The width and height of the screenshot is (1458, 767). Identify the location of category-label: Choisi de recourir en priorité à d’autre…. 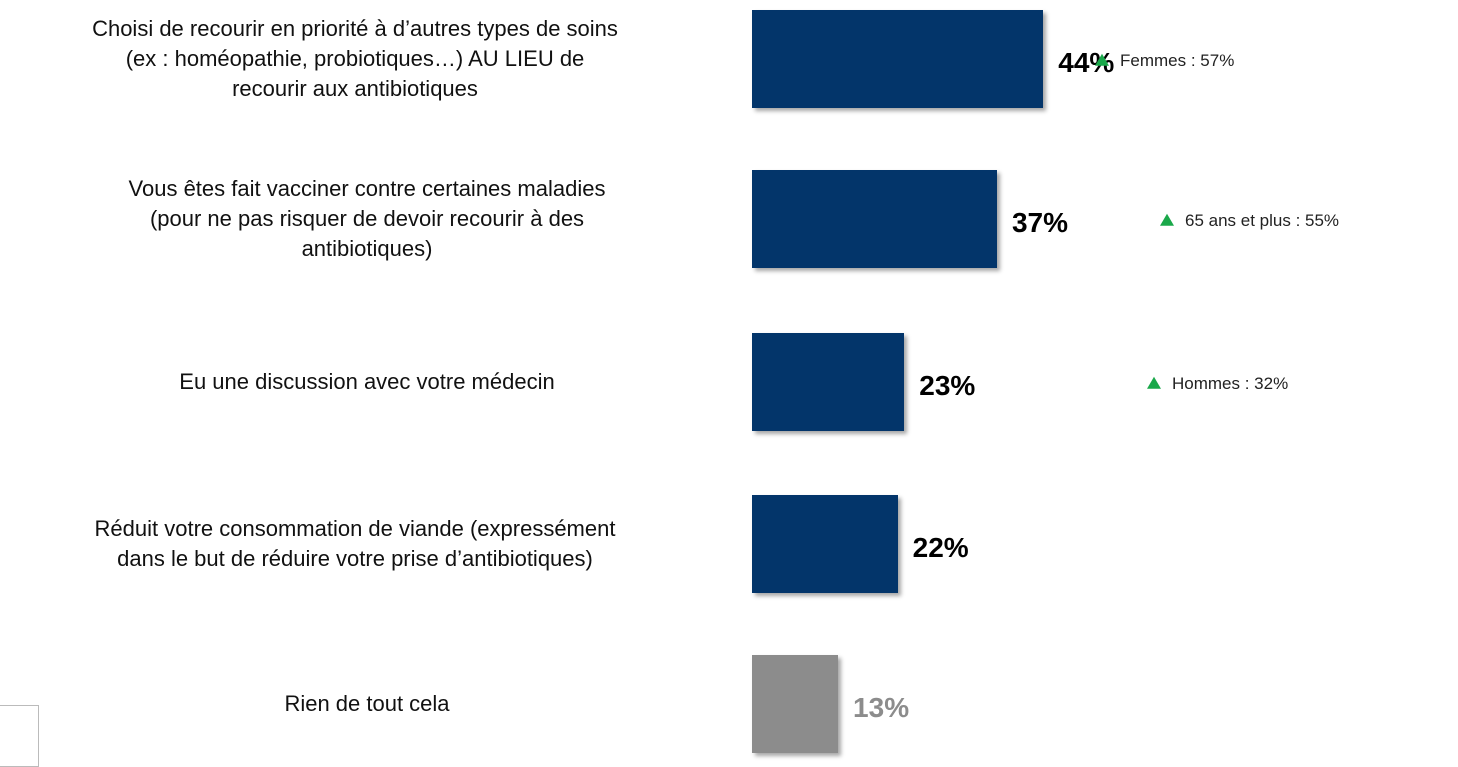
(355, 58).